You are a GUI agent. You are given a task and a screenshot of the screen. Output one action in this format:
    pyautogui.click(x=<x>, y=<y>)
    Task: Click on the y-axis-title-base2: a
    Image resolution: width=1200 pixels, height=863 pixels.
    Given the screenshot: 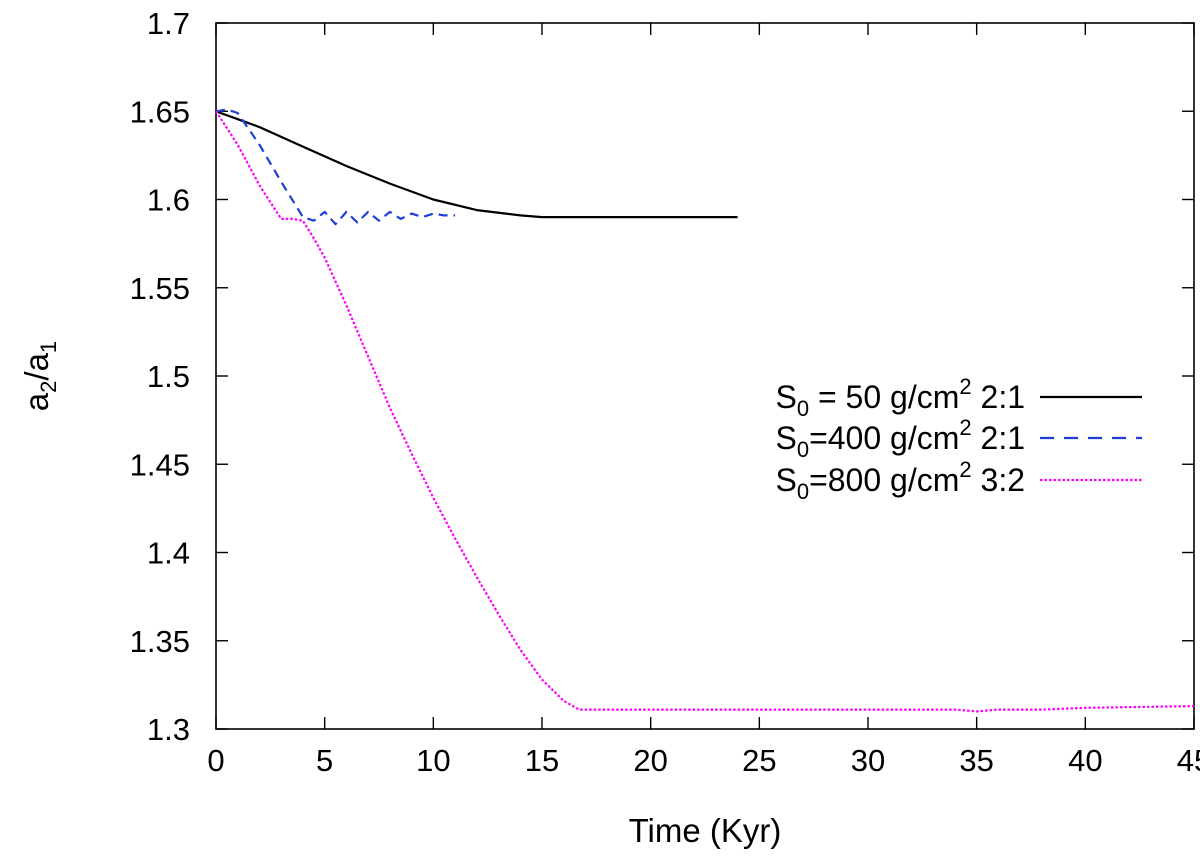 What is the action you would take?
    pyautogui.click(x=36, y=361)
    